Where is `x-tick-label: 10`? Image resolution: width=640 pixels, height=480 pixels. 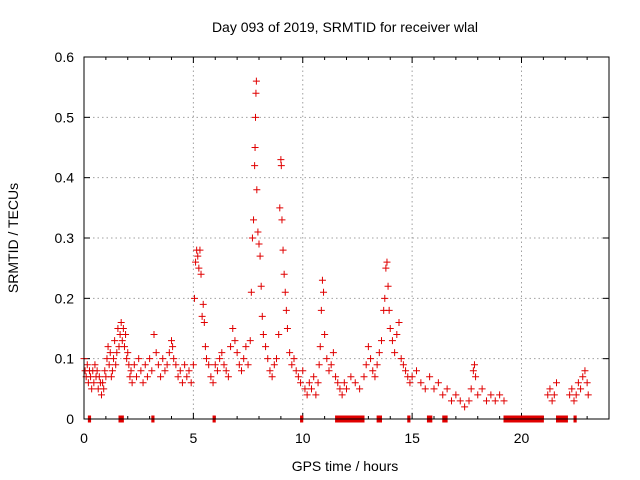
x-tick-label: 10 is located at coordinates (303, 438).